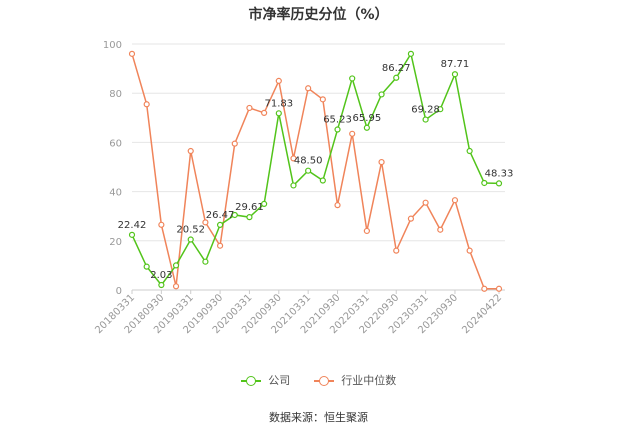  Describe the element at coordinates (318, 417) in the screenshot. I see `data-source: 数据来源：恒生聚源` at that location.